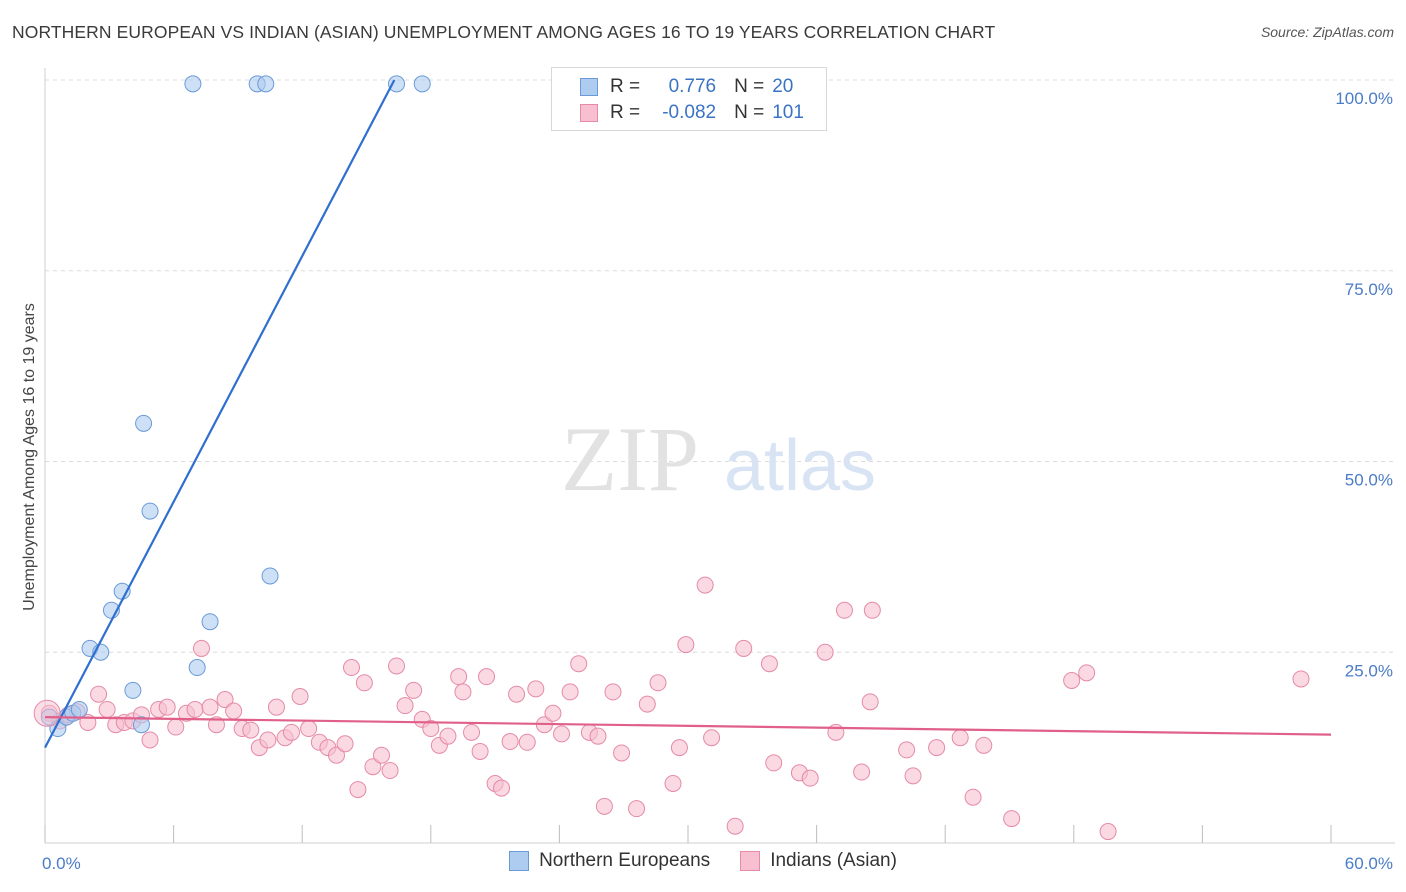 This screenshot has height=892, width=1406. I want to click on legend-row-indian: R = -0.082 N = 101, so click(678, 113).